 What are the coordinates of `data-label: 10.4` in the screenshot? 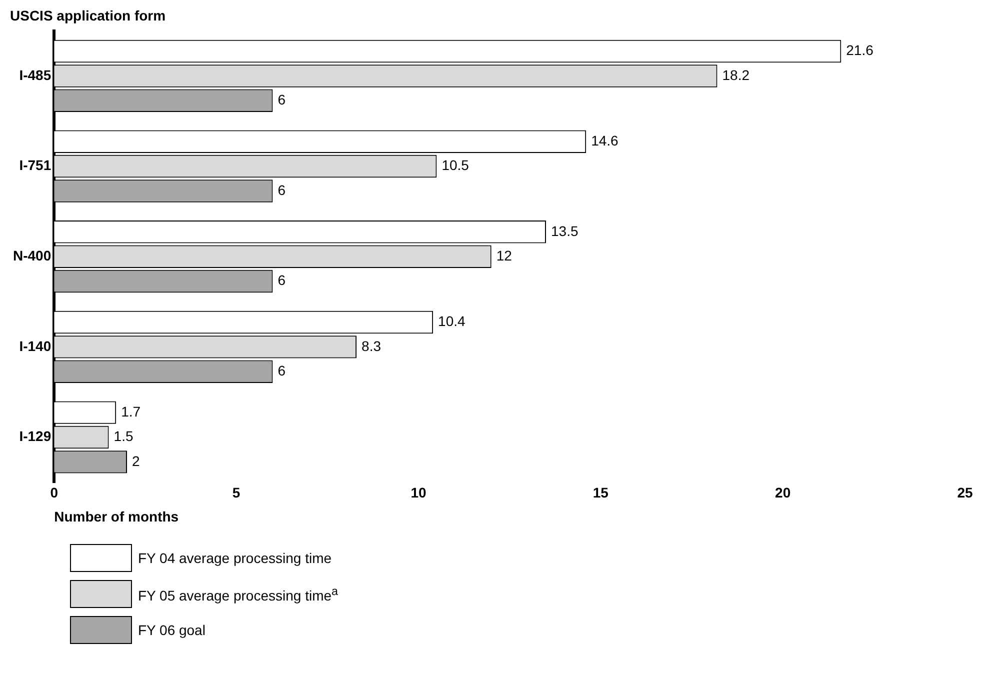 It's located at (452, 321).